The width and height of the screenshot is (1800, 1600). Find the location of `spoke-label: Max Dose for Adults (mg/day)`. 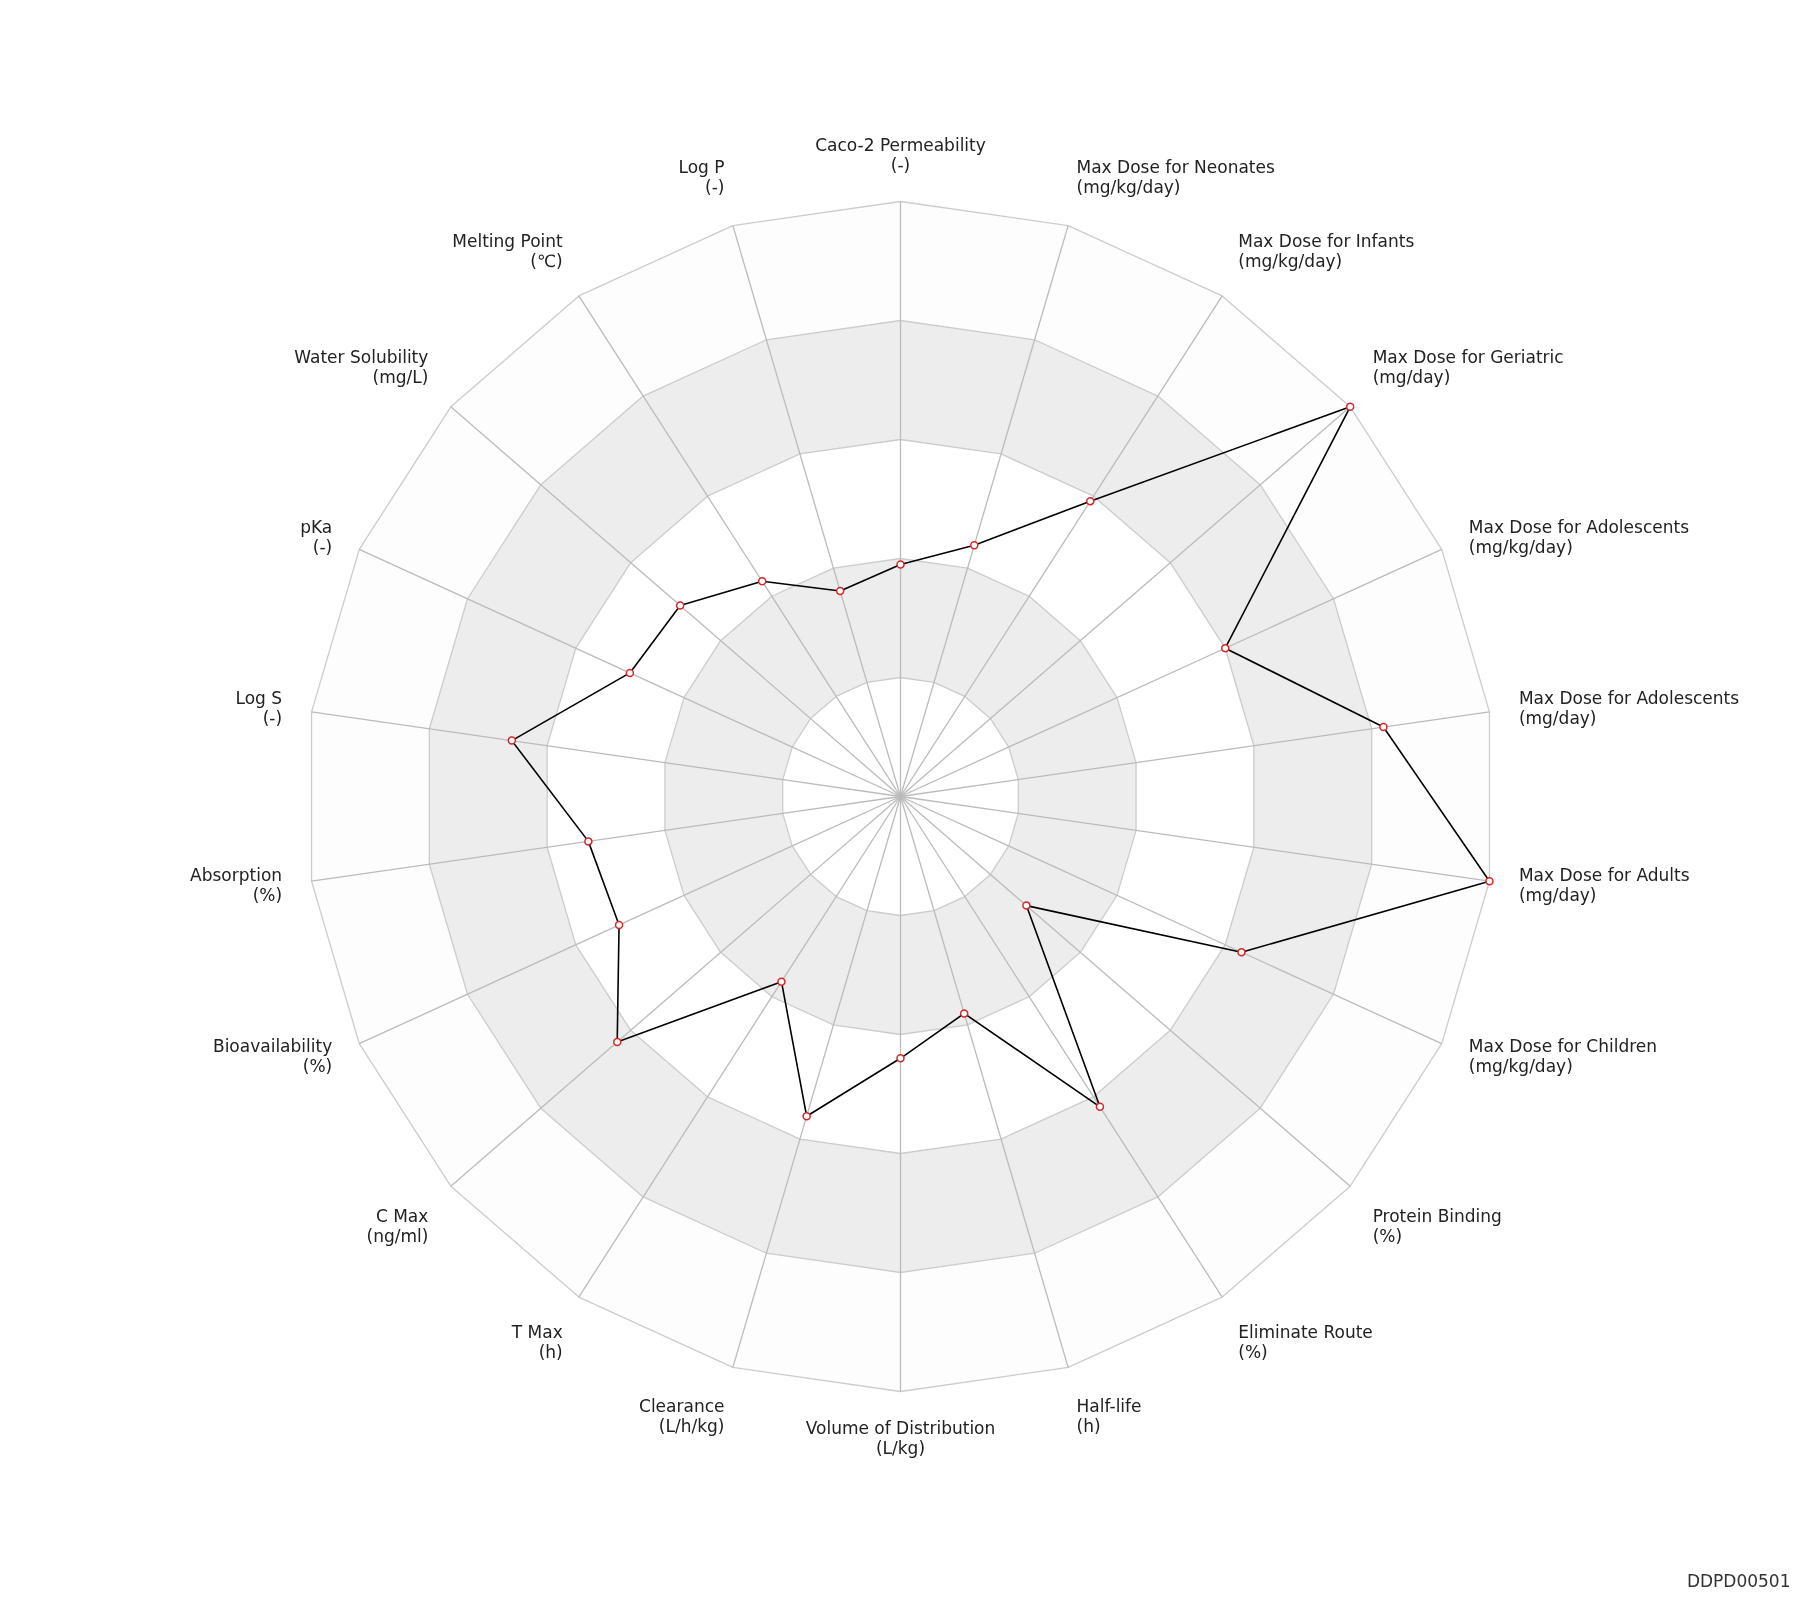

spoke-label: Max Dose for Adults (mg/day) is located at coordinates (1604, 885).